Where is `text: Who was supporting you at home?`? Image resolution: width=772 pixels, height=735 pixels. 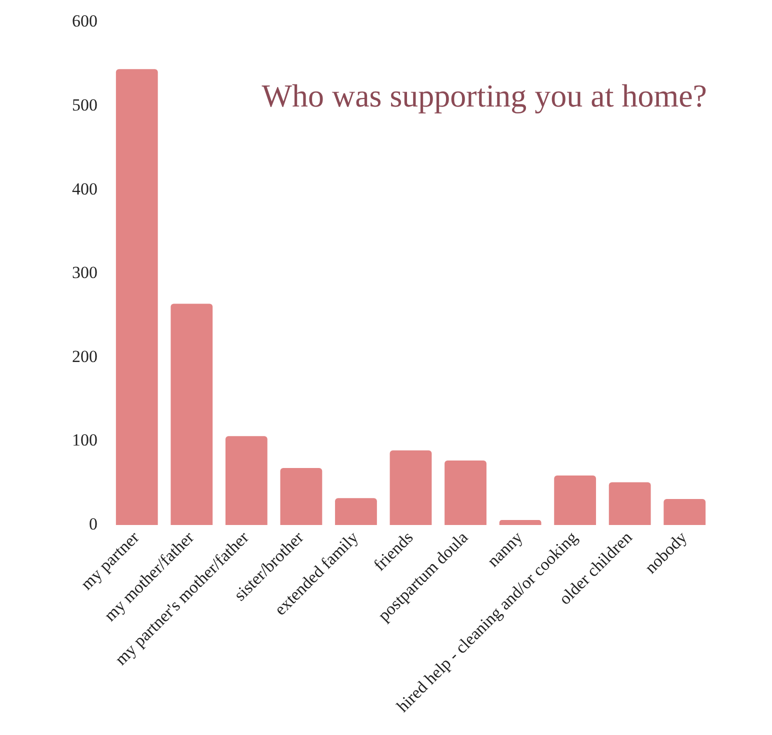
text: Who was supporting you at home? is located at coordinates (484, 96).